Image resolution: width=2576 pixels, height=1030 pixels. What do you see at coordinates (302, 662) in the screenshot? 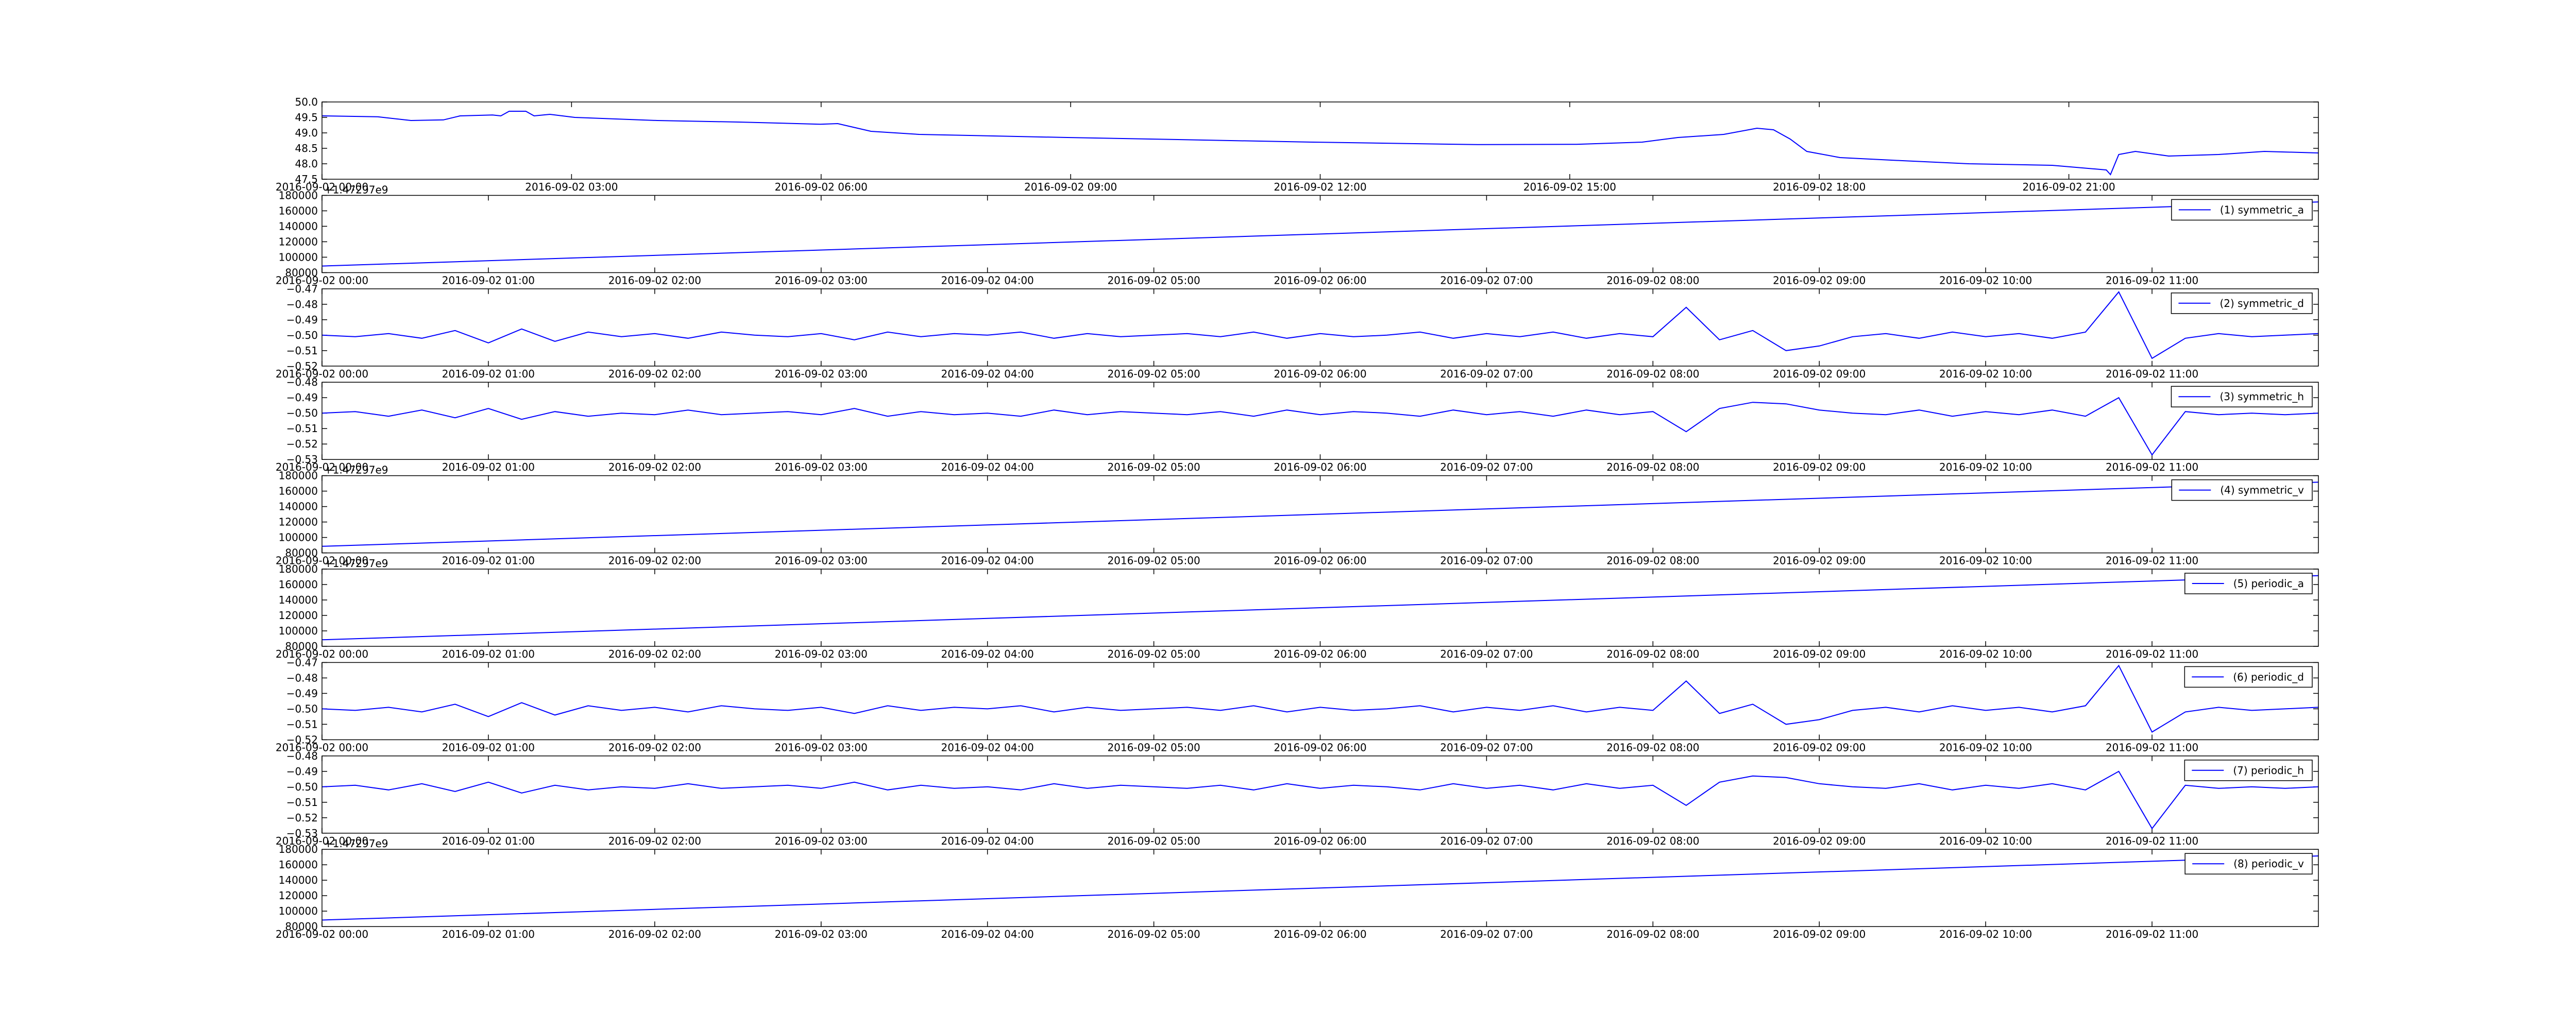
I see `y-tick-label: −0.47` at bounding box center [302, 662].